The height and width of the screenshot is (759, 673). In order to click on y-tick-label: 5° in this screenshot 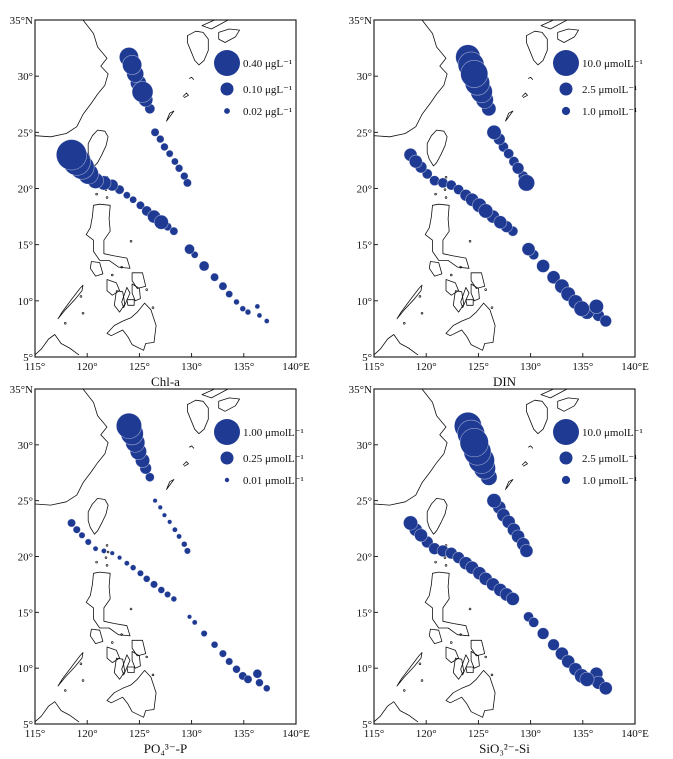, I will do `click(367, 358)`.